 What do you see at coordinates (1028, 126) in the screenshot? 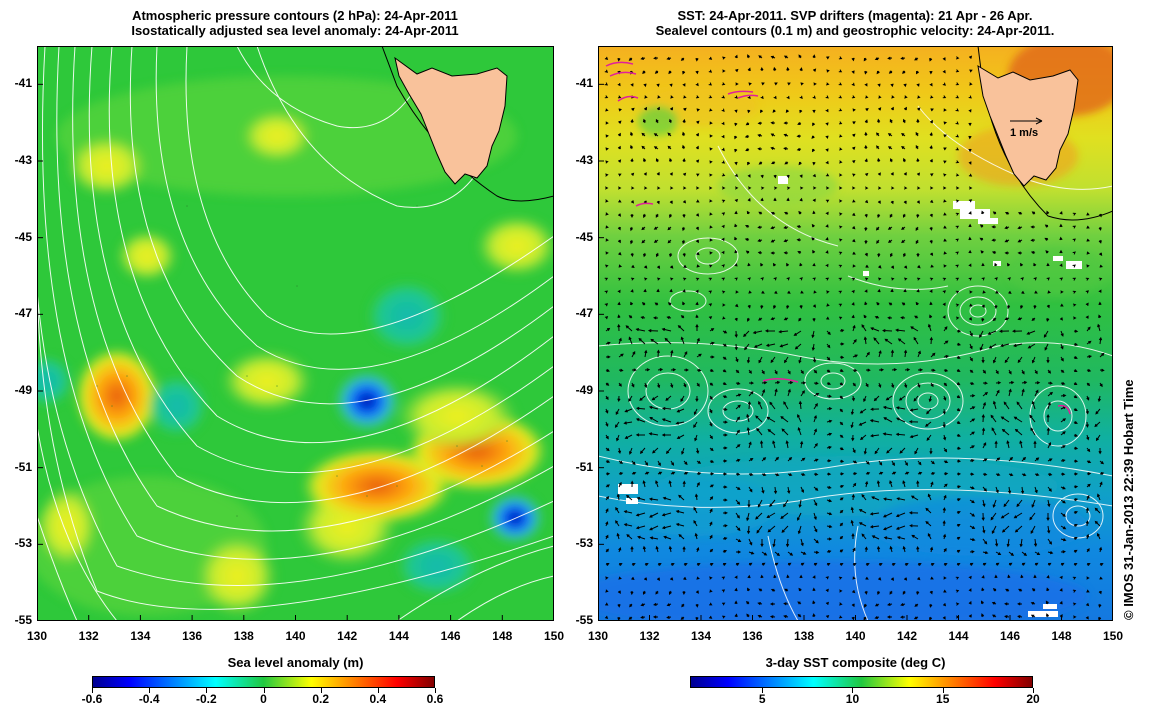
I see `tasmania-land-right` at bounding box center [1028, 126].